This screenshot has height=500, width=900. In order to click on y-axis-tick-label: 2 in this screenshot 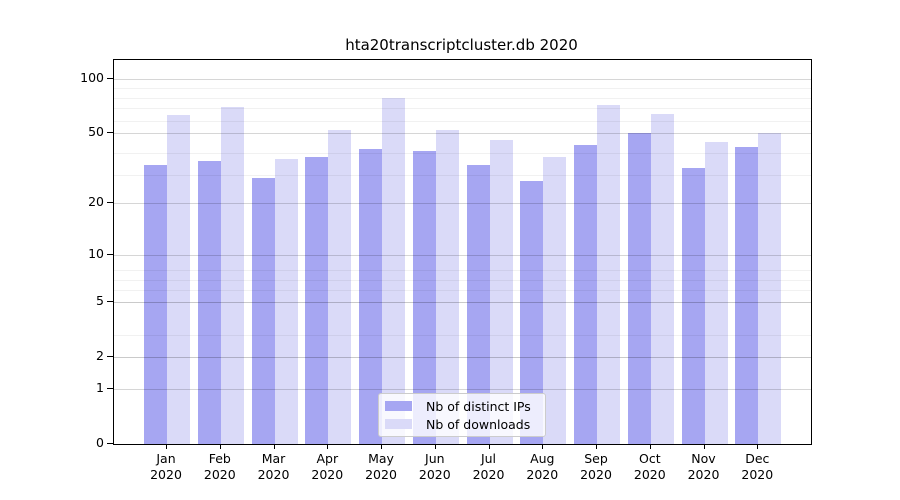, I will do `click(100, 356)`.